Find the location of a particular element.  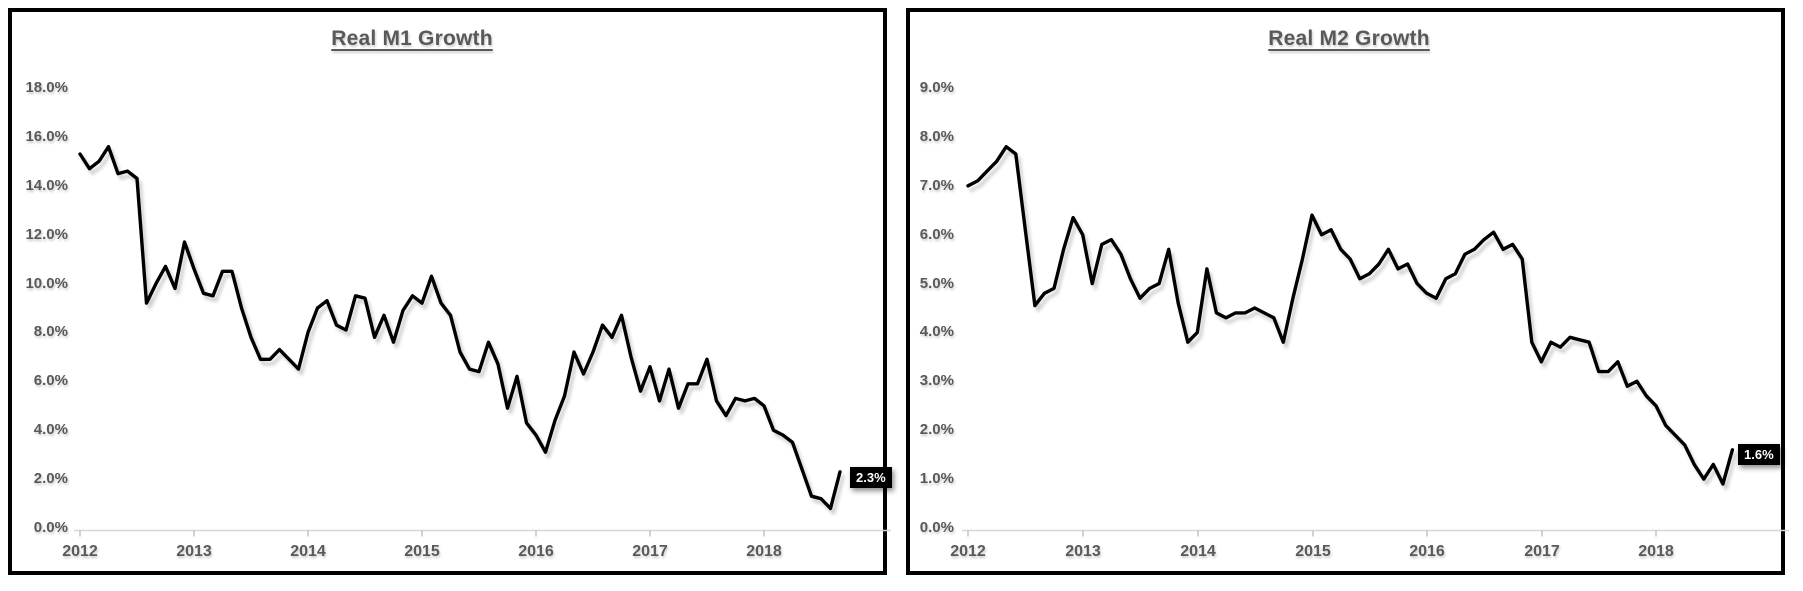

m1-x-tick-label: 2017 is located at coordinates (650, 551).